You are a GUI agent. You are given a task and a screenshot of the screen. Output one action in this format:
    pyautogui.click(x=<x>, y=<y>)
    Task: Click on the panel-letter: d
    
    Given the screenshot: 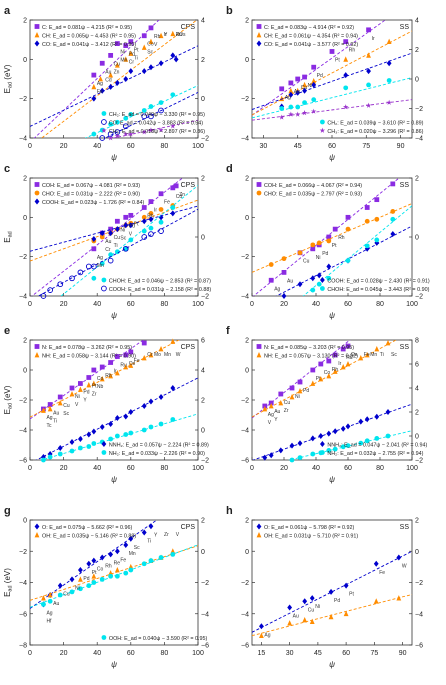 What is the action you would take?
    pyautogui.click(x=229, y=169)
    